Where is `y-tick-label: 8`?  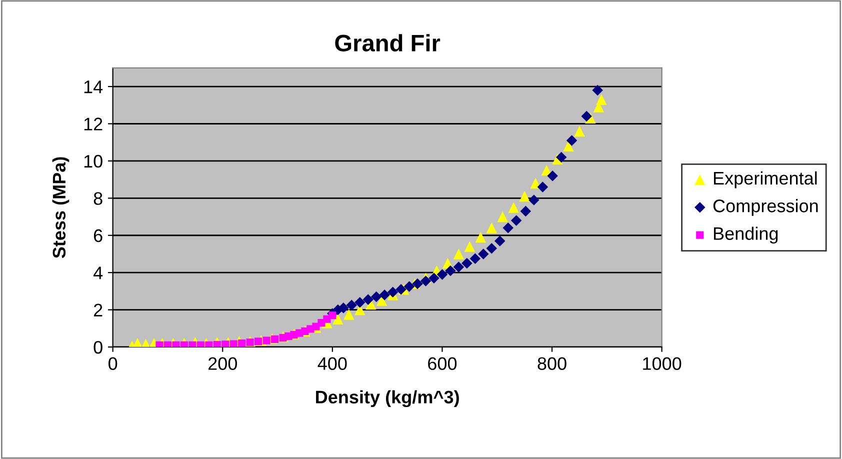
y-tick-label: 8 is located at coordinates (98, 198).